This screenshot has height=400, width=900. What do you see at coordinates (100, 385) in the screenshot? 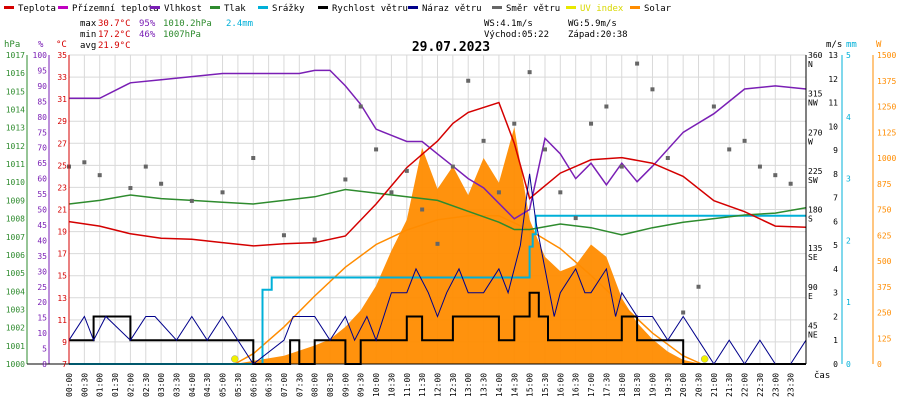
I see `tick-label-time: 01:00` at bounding box center [100, 385].